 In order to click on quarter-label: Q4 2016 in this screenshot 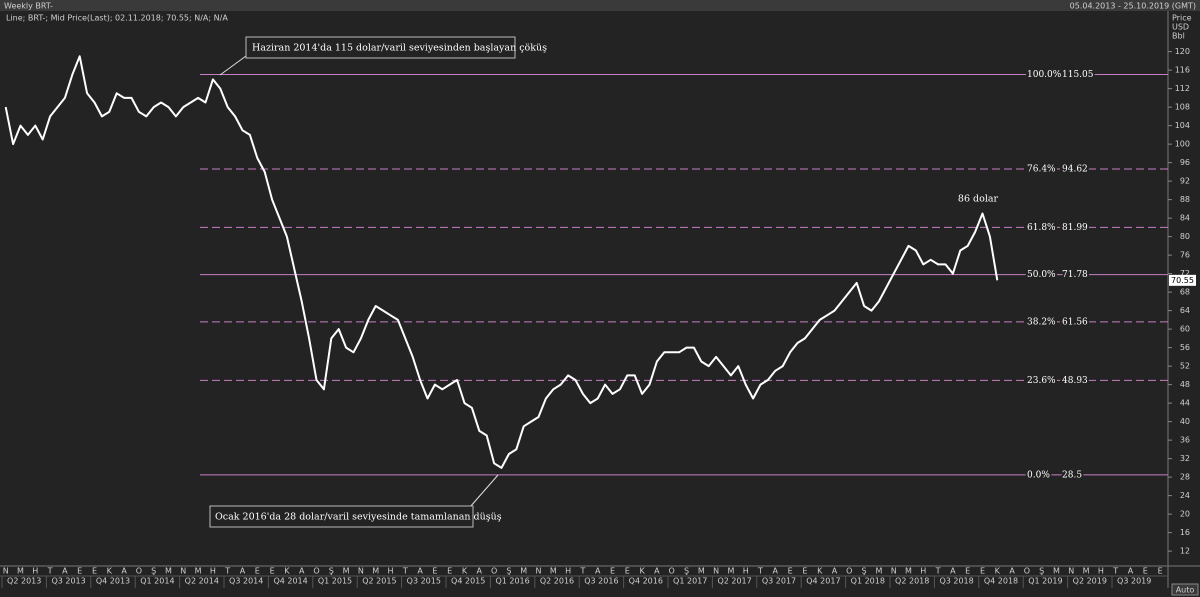, I will do `click(646, 581)`.